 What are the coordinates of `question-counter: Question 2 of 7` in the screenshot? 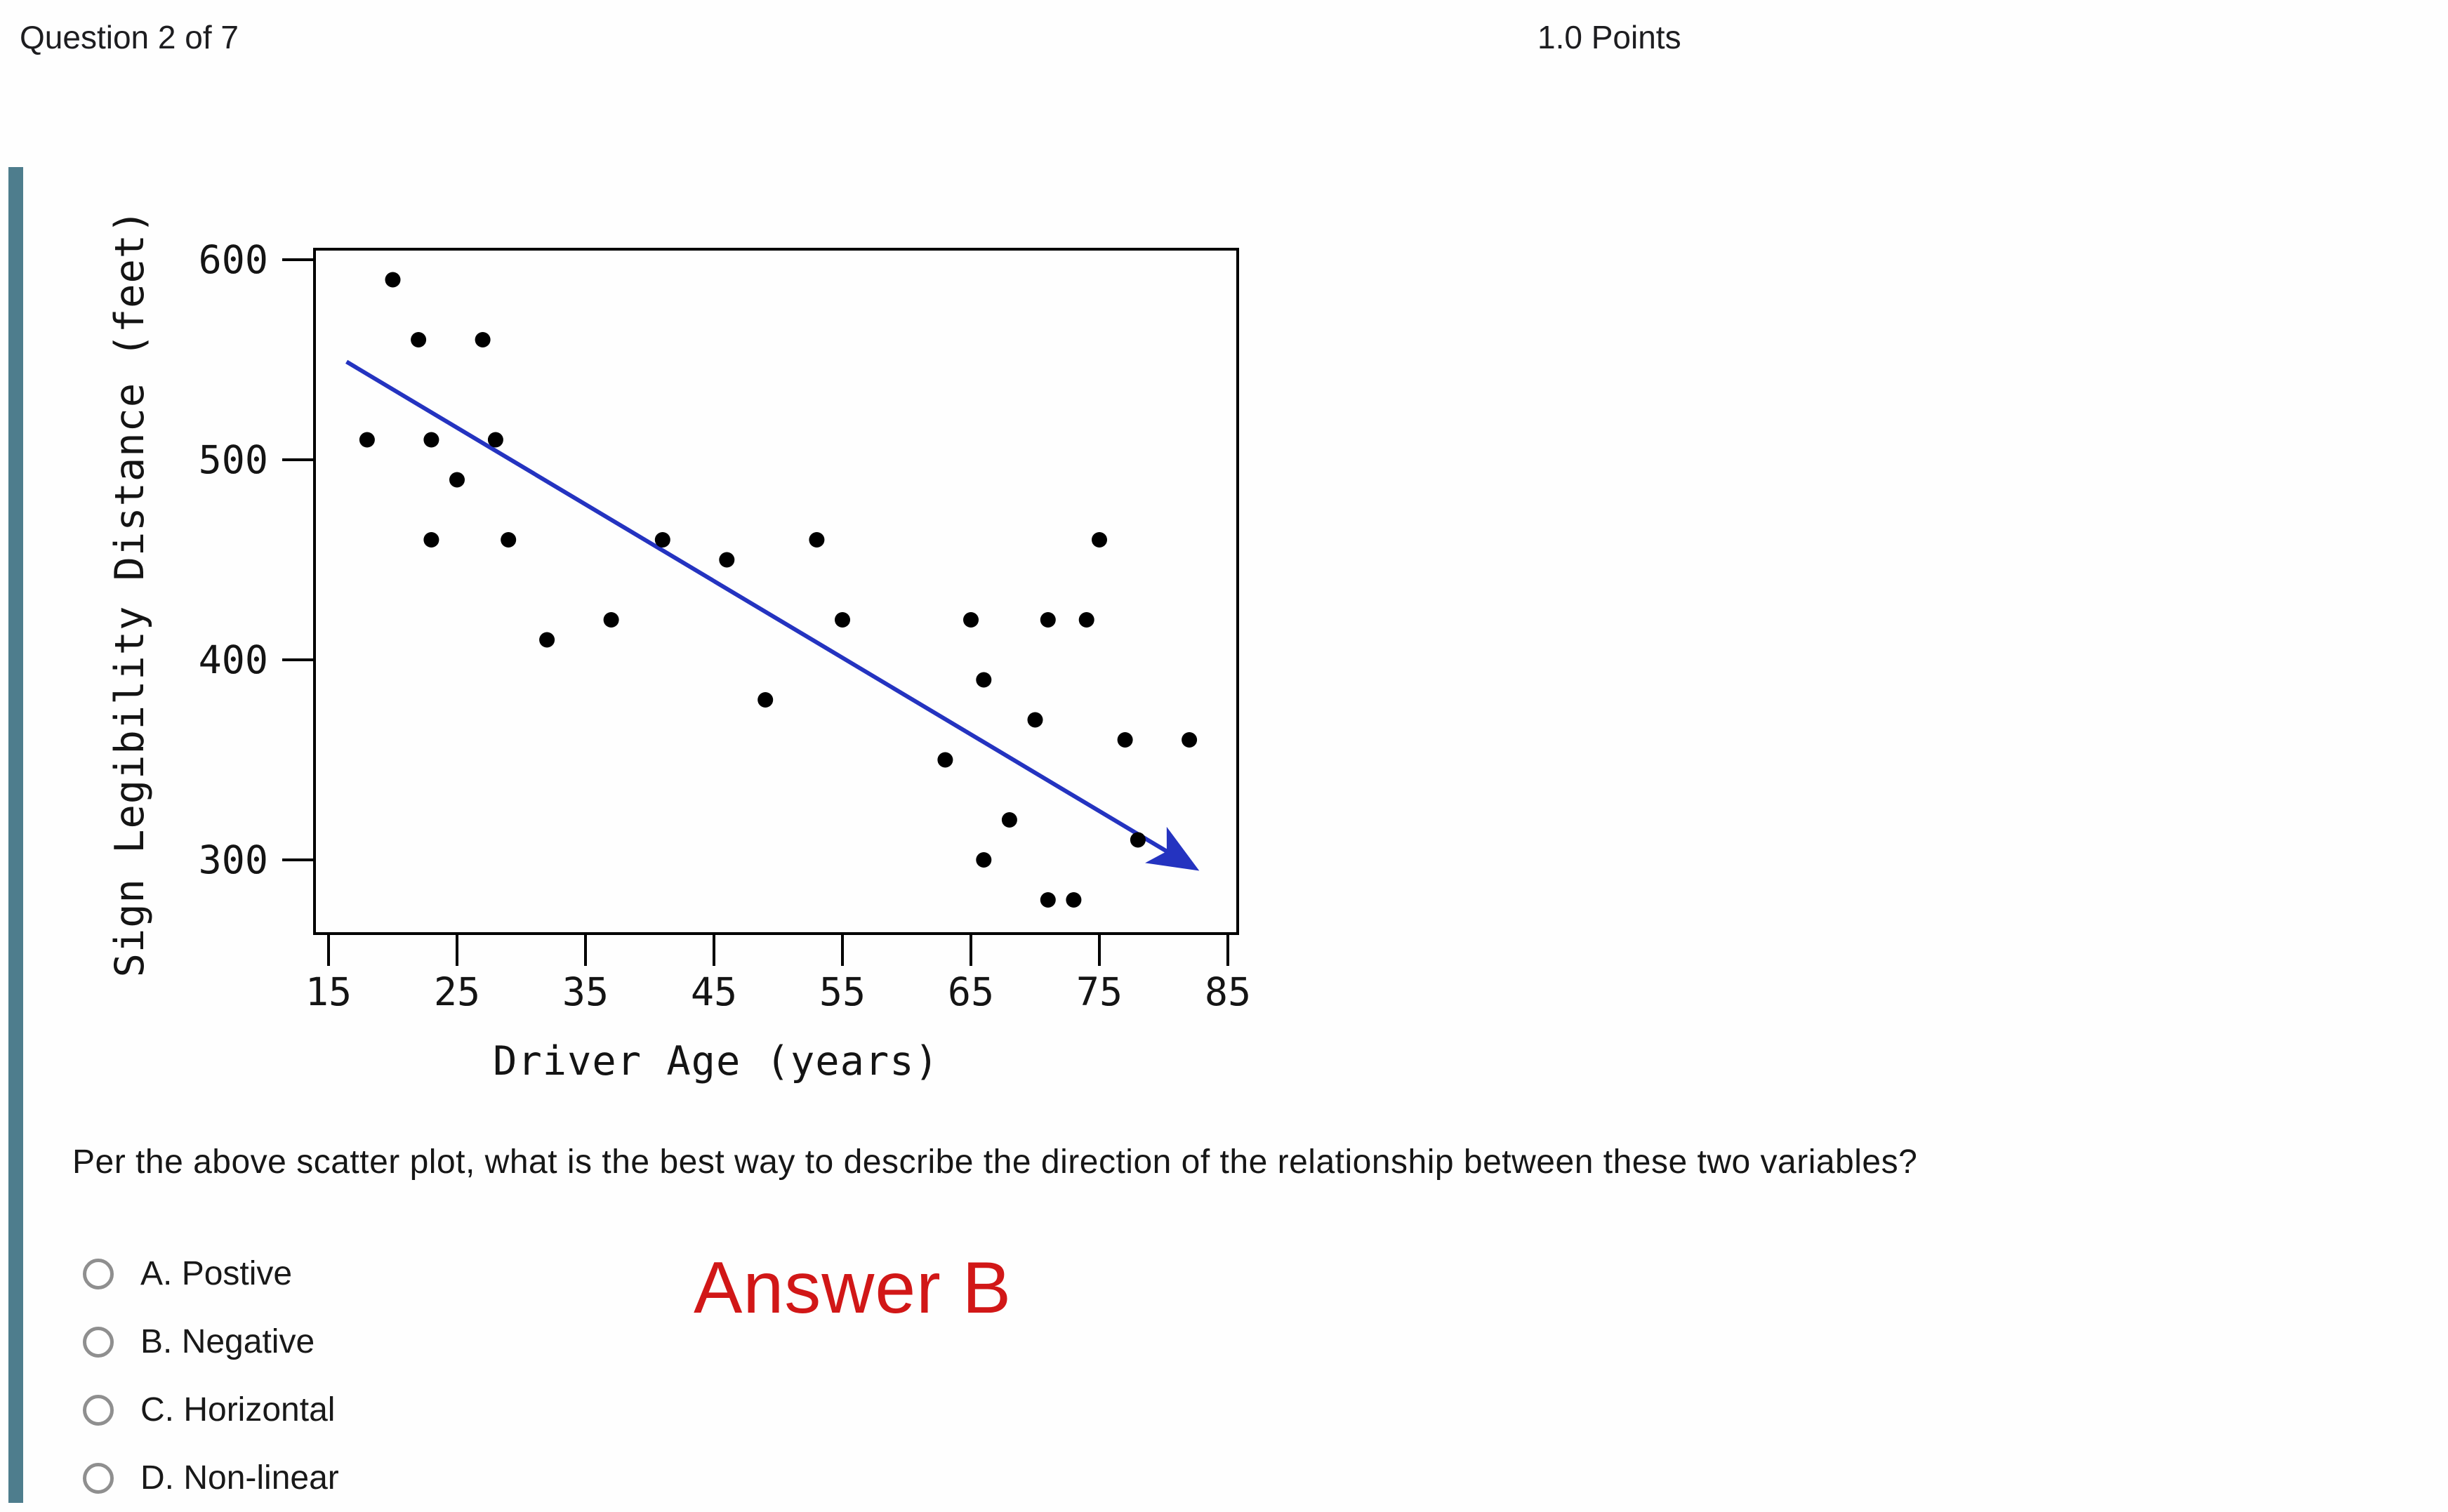 It's located at (129, 37).